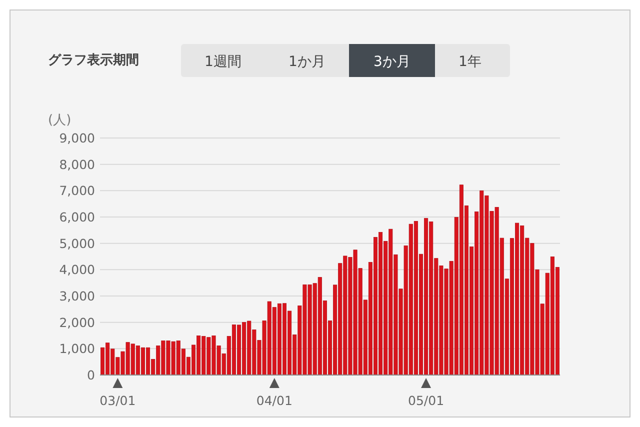 The width and height of the screenshot is (640, 427). Describe the element at coordinates (77, 348) in the screenshot. I see `y-tick-label: 1,000` at that location.